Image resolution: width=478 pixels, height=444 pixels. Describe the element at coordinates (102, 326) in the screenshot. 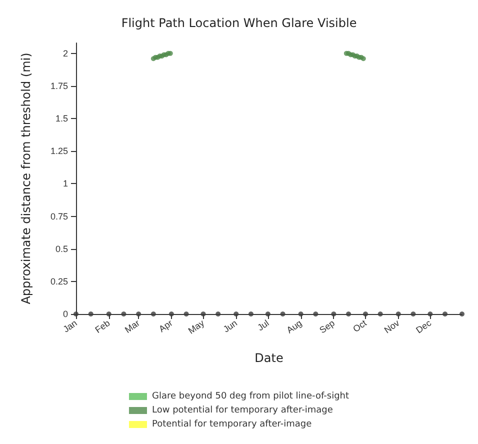

I see `x-tick-label: Feb` at that location.